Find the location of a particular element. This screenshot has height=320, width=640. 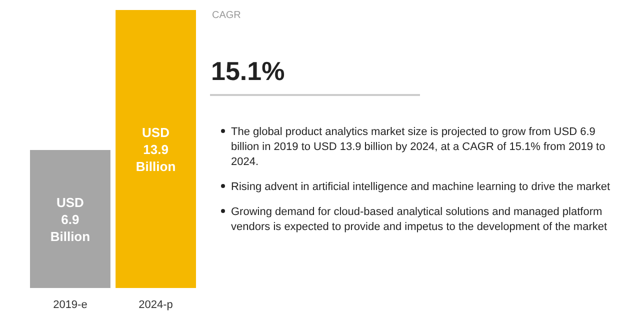

x-tick-label: 2019-e is located at coordinates (70, 305).